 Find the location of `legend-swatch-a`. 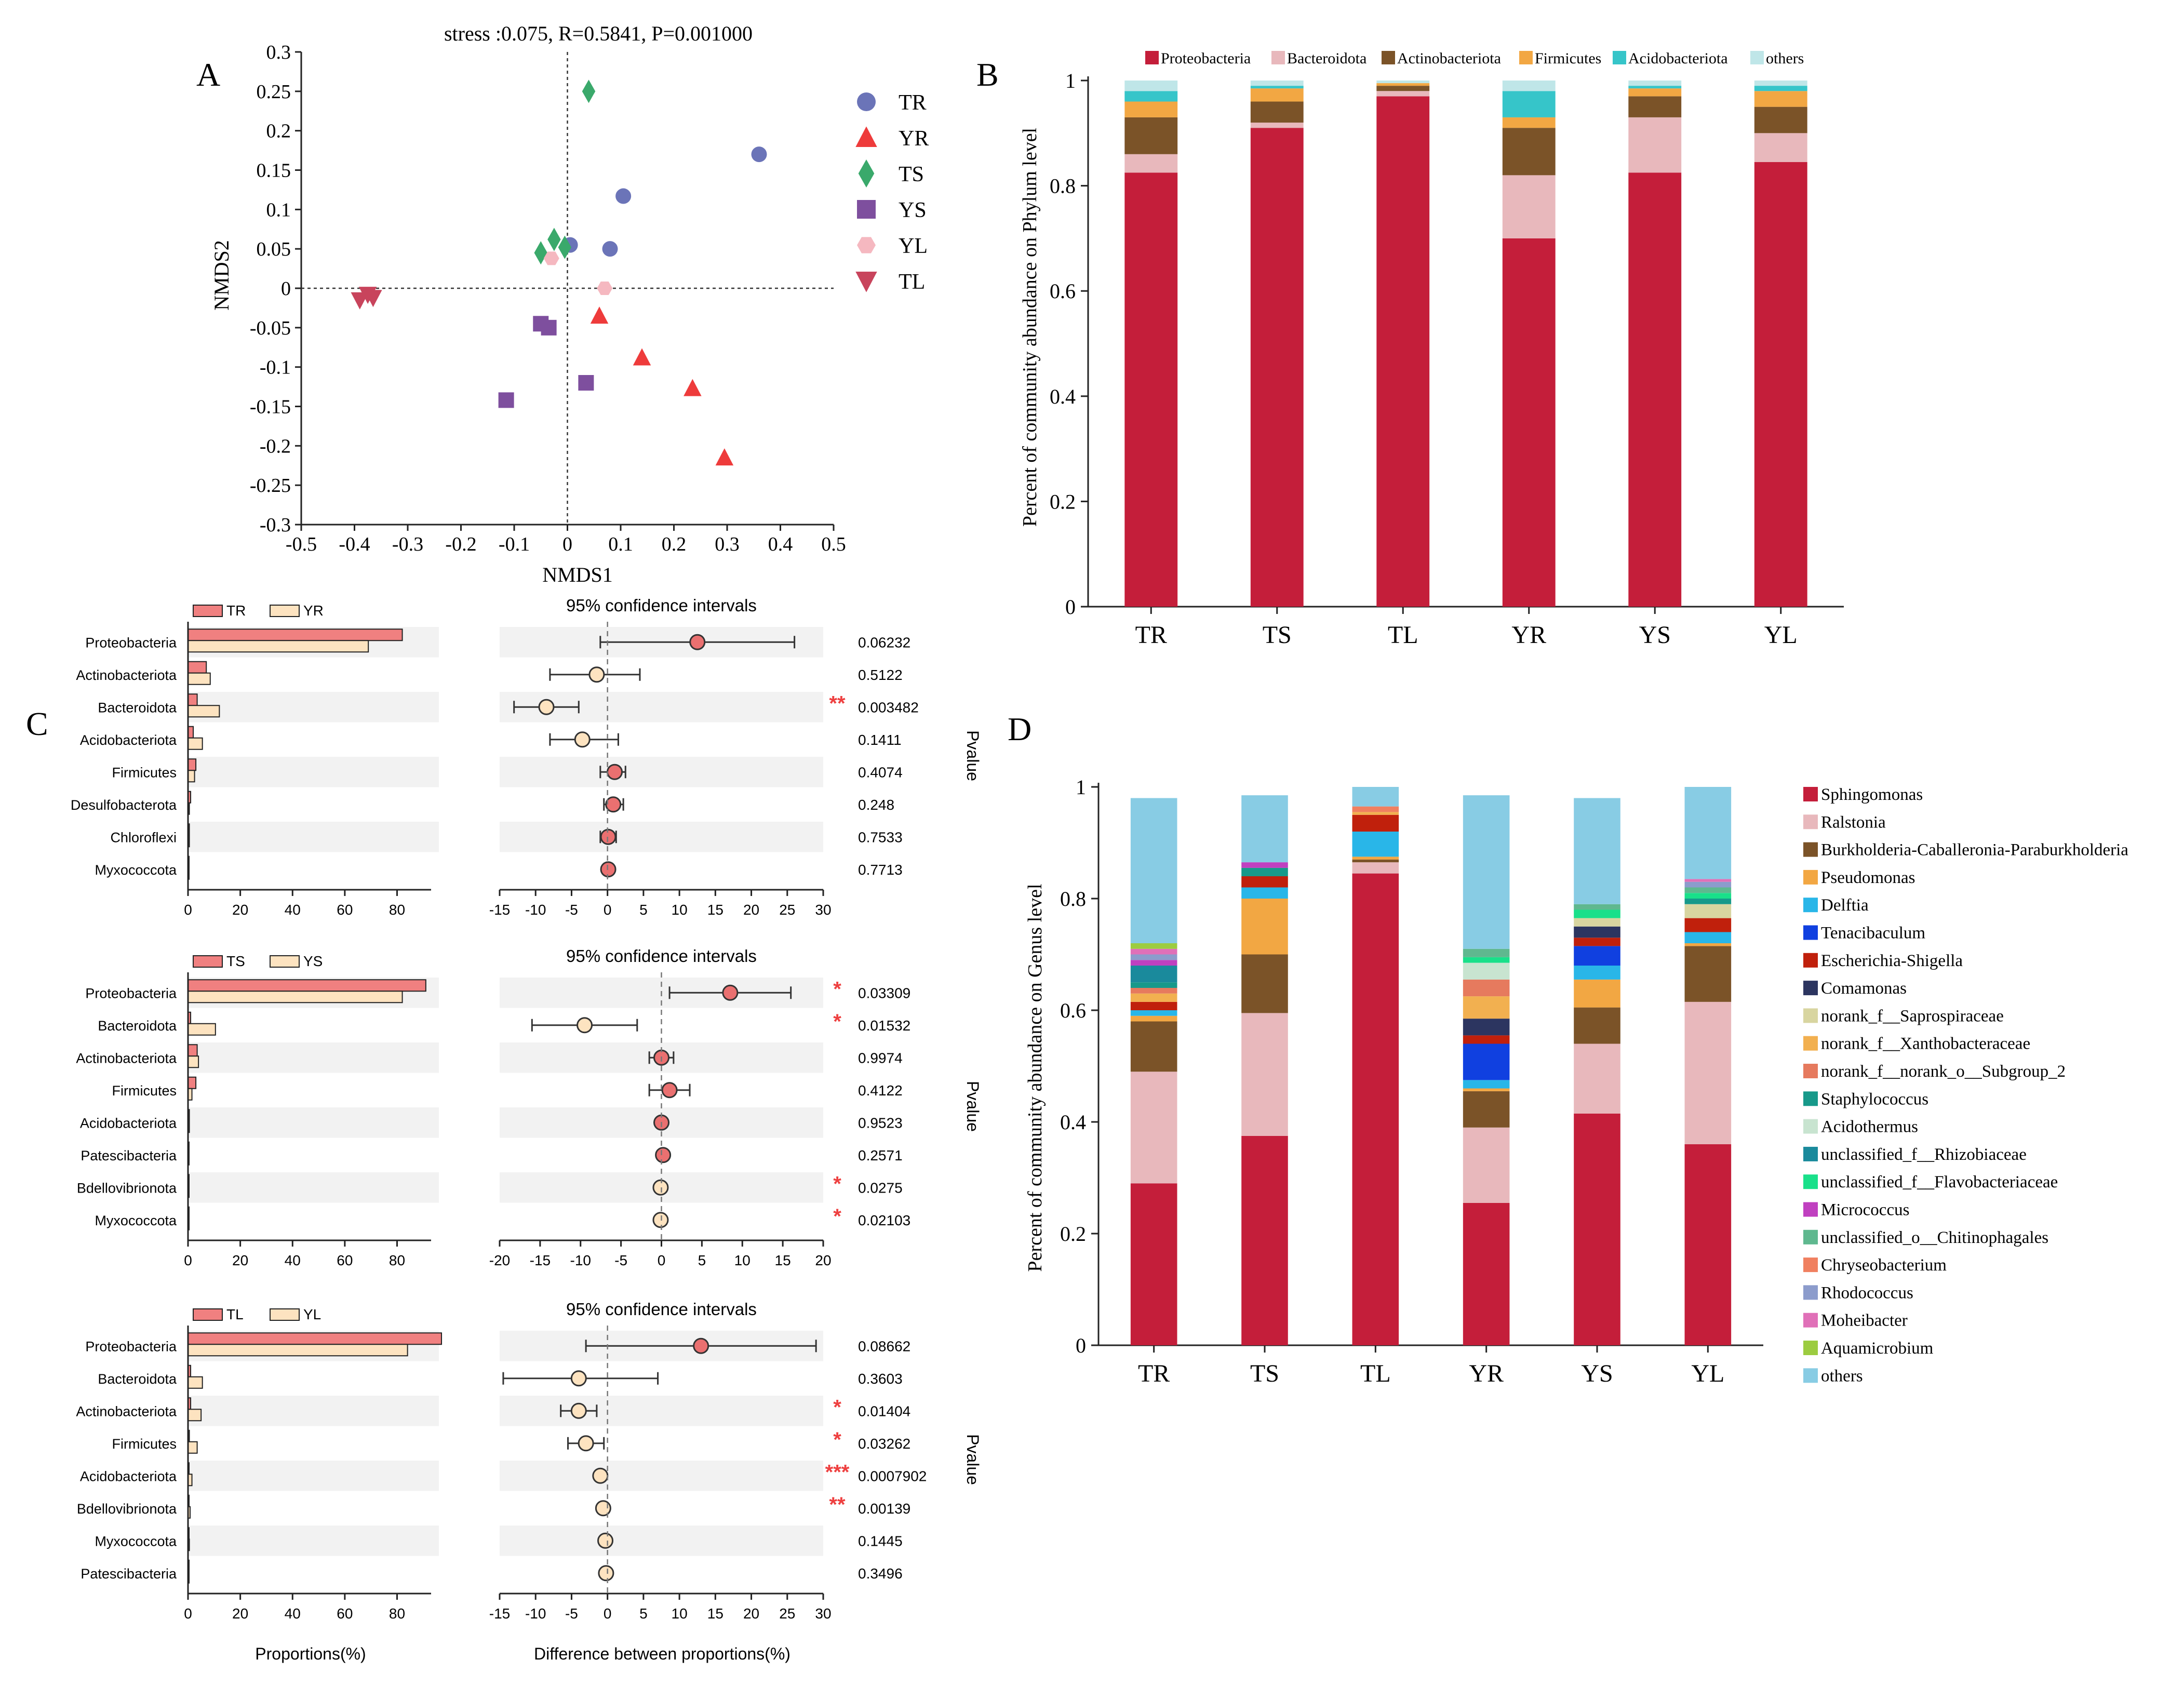

legend-swatch-a is located at coordinates (208, 1314).